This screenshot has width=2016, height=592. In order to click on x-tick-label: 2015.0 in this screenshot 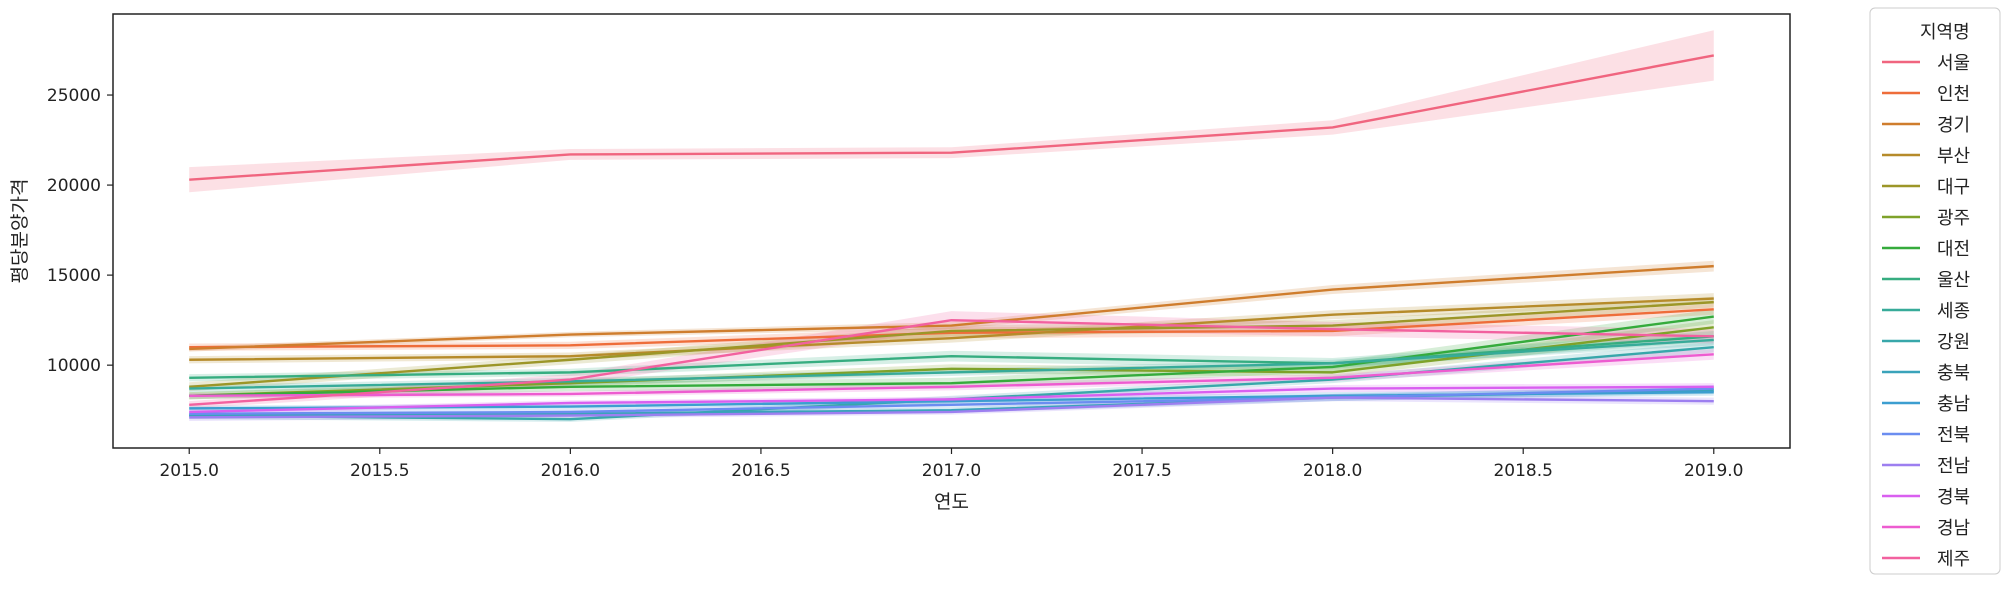, I will do `click(188, 471)`.